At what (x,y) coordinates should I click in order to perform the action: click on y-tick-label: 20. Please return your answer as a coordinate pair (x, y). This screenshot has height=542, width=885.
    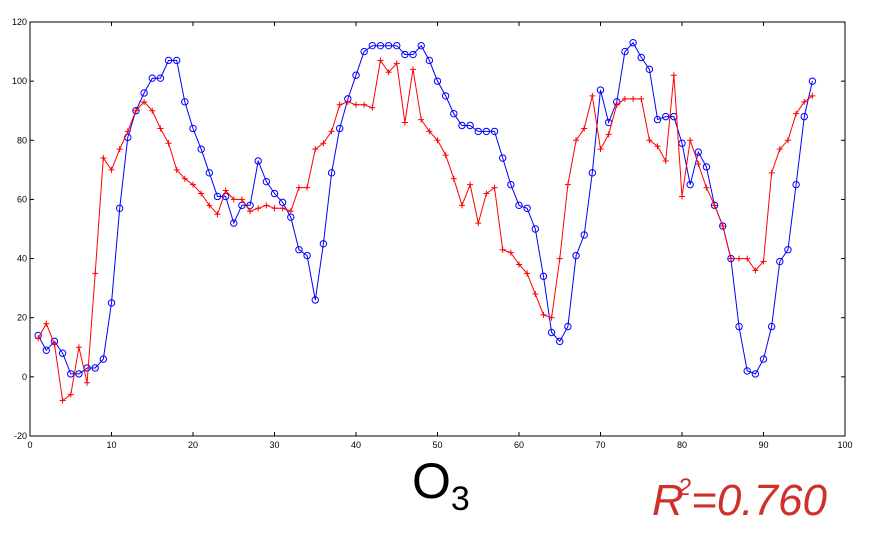
    Looking at the image, I should click on (22, 318).